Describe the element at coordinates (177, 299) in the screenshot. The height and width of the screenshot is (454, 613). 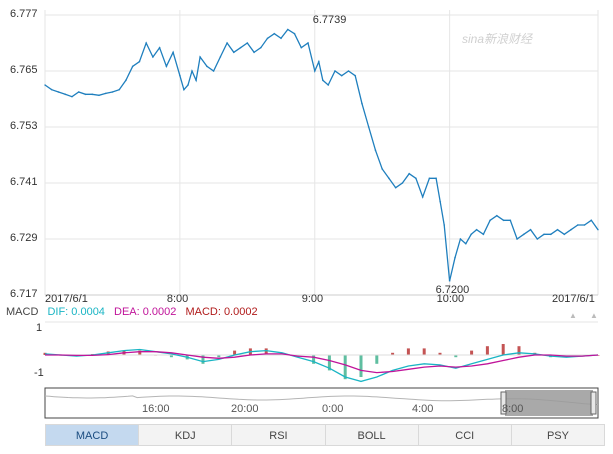
I see `x-tick-label: 8:00` at that location.